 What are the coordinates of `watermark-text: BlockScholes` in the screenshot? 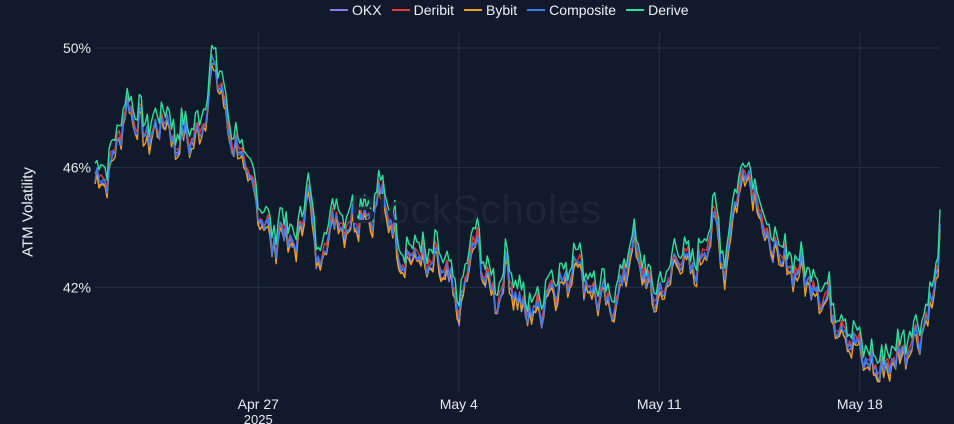 It's located at (476, 210).